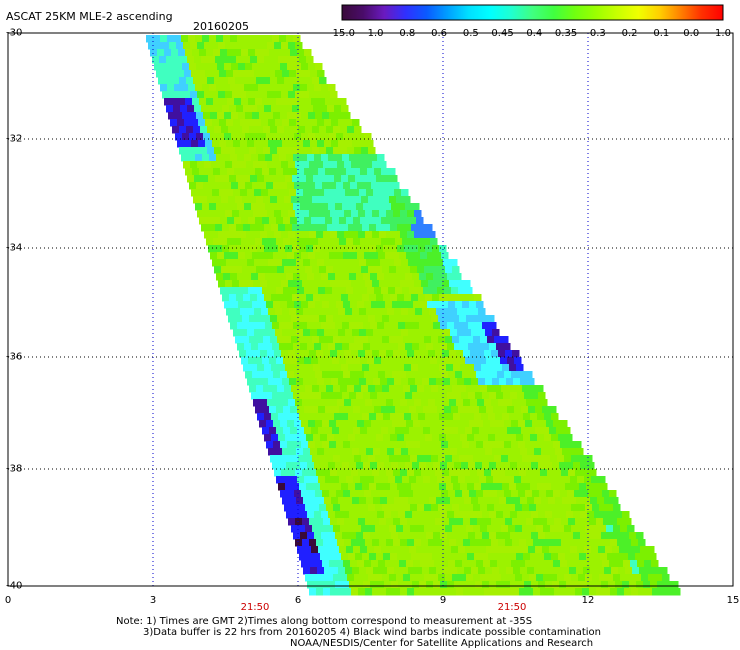  Describe the element at coordinates (437, 33) in the screenshot. I see `colorbar-tick-label: -0.6` at that location.